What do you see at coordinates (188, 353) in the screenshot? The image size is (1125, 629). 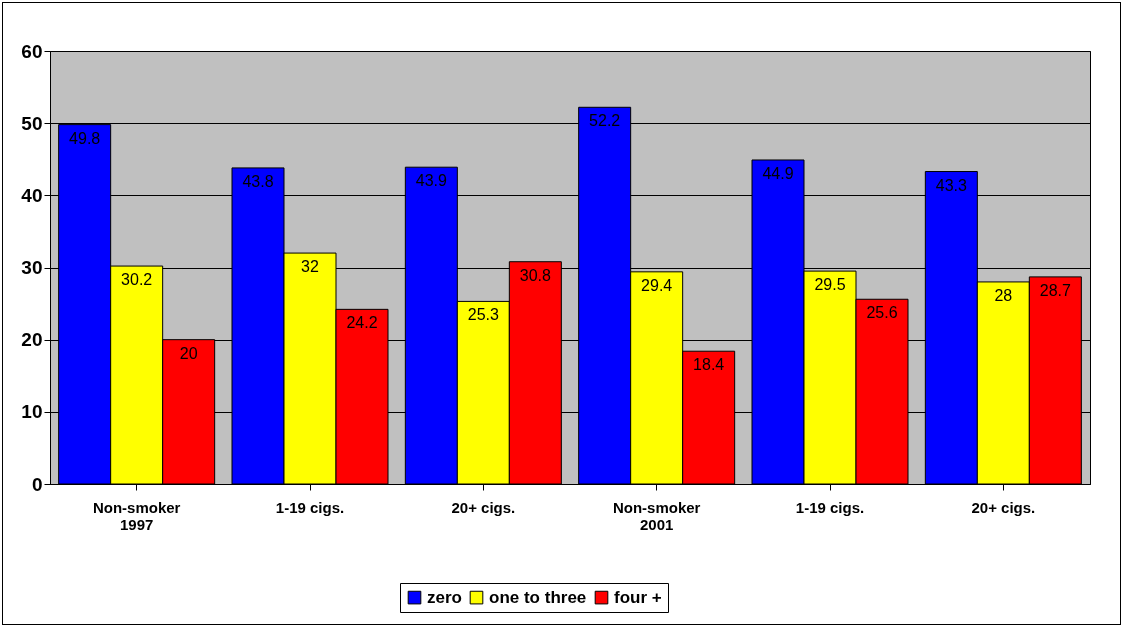 I see `data-label: 20` at bounding box center [188, 353].